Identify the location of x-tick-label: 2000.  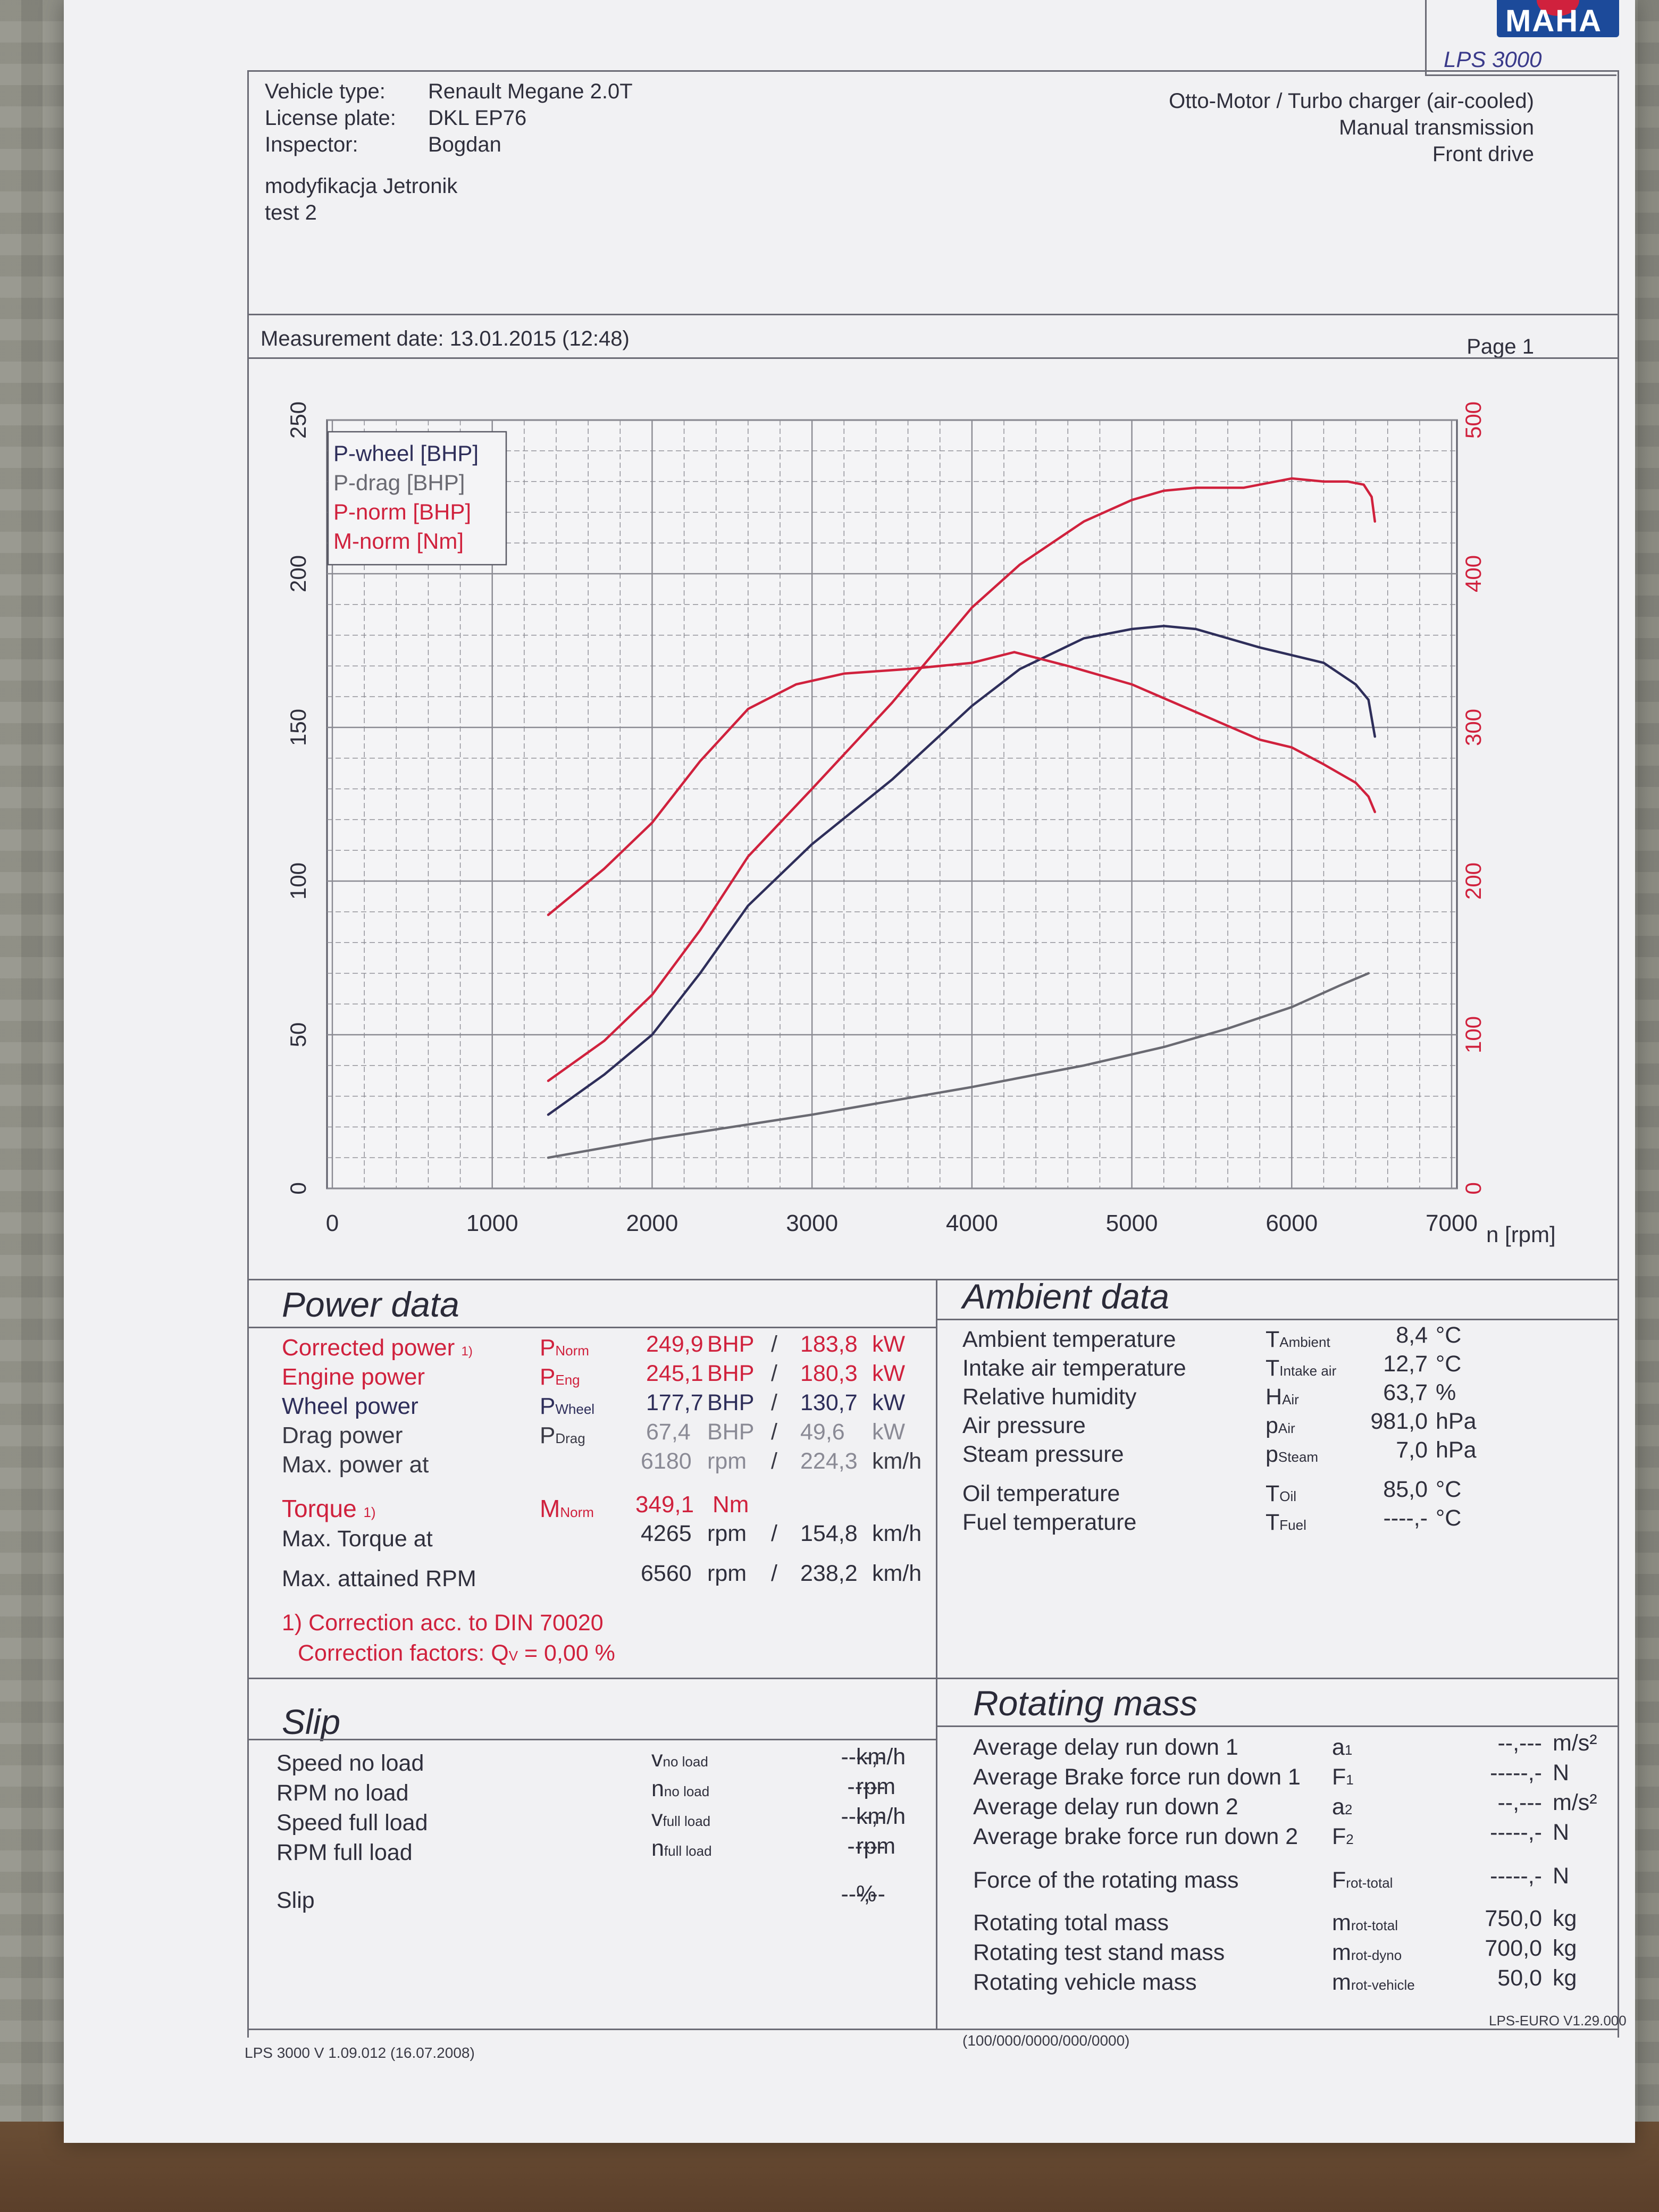
(652, 1223).